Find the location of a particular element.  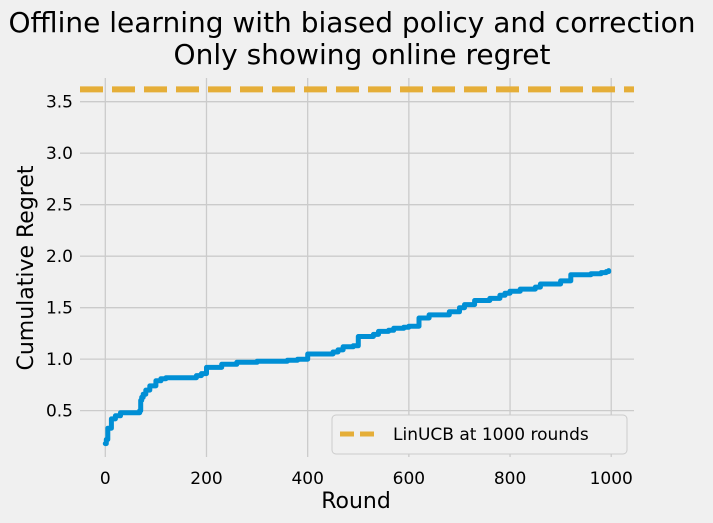

y-tick-label: 2.5 is located at coordinates (59, 206).